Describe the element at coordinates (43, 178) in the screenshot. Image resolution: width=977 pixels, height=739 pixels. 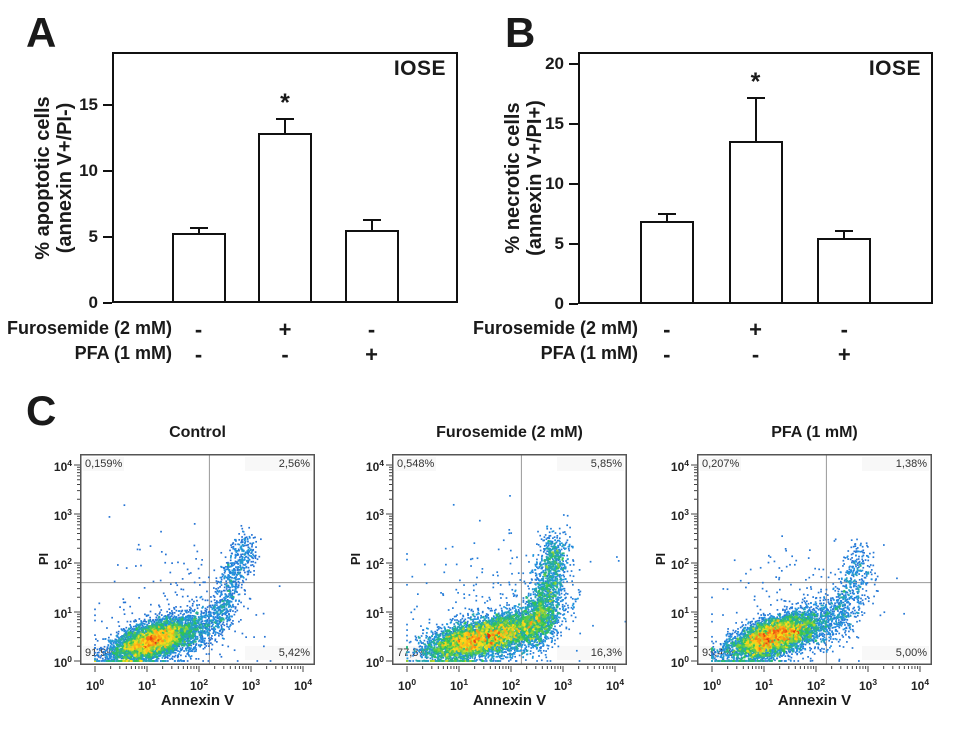
I see `panel-a-y-axis-title-line1: % apoptotic cells` at that location.